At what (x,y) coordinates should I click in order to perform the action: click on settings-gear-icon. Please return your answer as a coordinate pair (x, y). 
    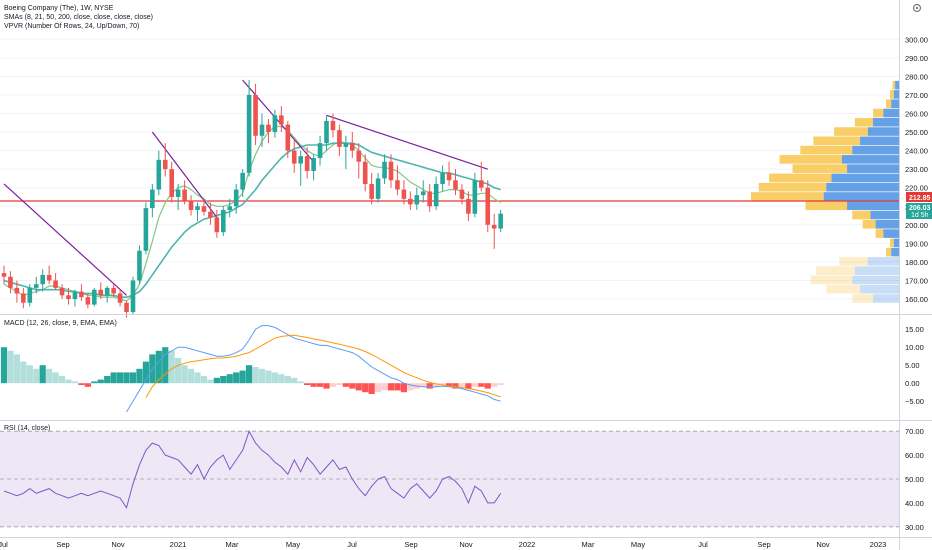
    Looking at the image, I should click on (917, 8).